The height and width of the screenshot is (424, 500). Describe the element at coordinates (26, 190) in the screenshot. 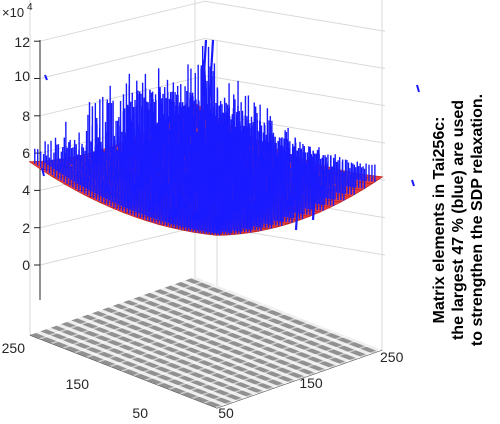

I see `z-tick-label: 4` at that location.